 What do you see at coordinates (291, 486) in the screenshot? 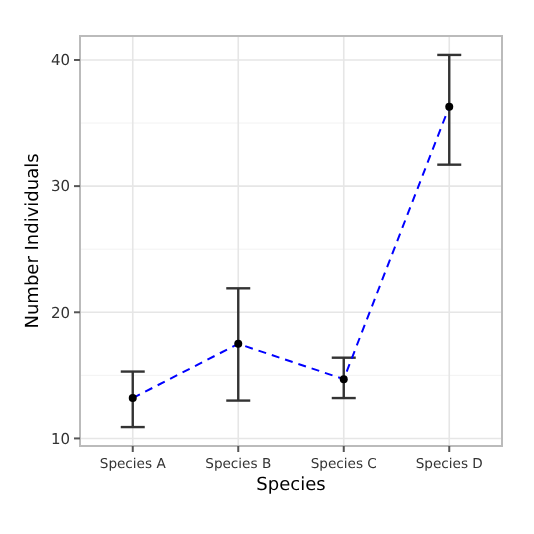
I see `x-axis-title: Species` at bounding box center [291, 486].